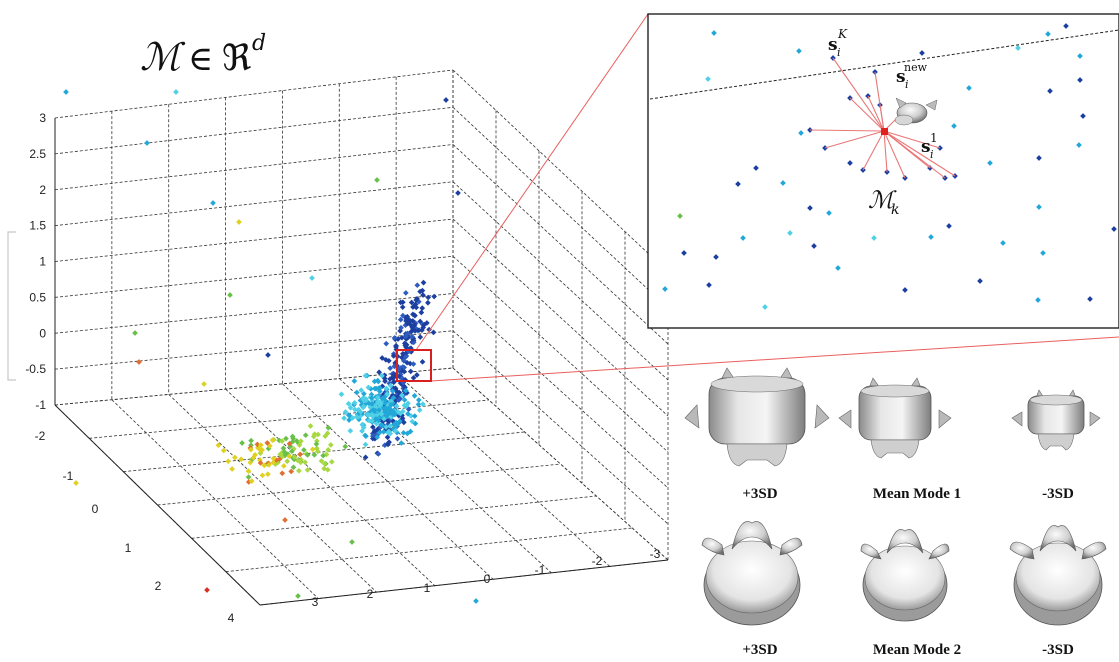 Image resolution: width=1119 pixels, height=662 pixels. What do you see at coordinates (839, 52) in the screenshot?
I see `label-sK-sub: i` at bounding box center [839, 52].